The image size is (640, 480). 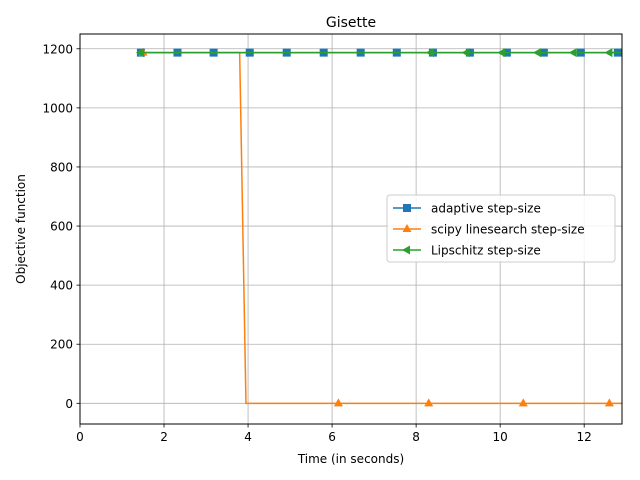 I want to click on x-axis-label: Time (in seconds), so click(x=350, y=459).